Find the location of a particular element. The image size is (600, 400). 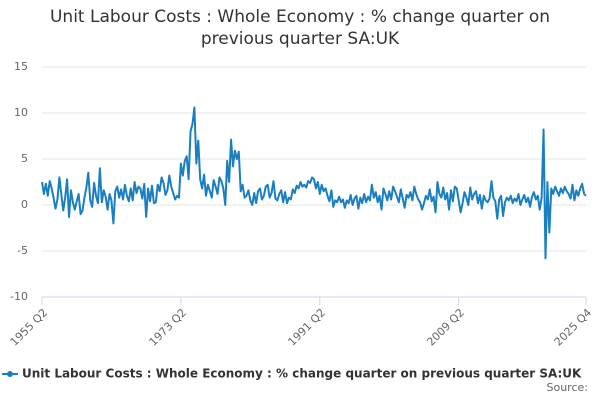

x-tick-label: 1973 Q2 is located at coordinates (168, 327).